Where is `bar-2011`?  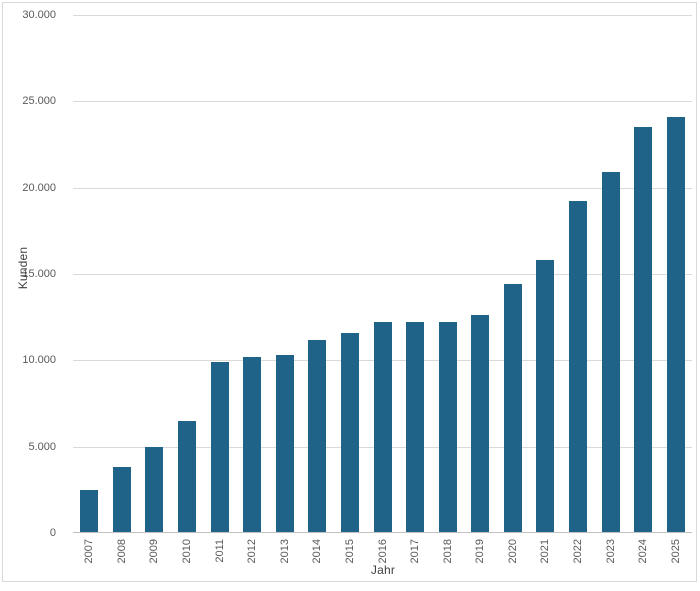 bar-2011 is located at coordinates (220, 447).